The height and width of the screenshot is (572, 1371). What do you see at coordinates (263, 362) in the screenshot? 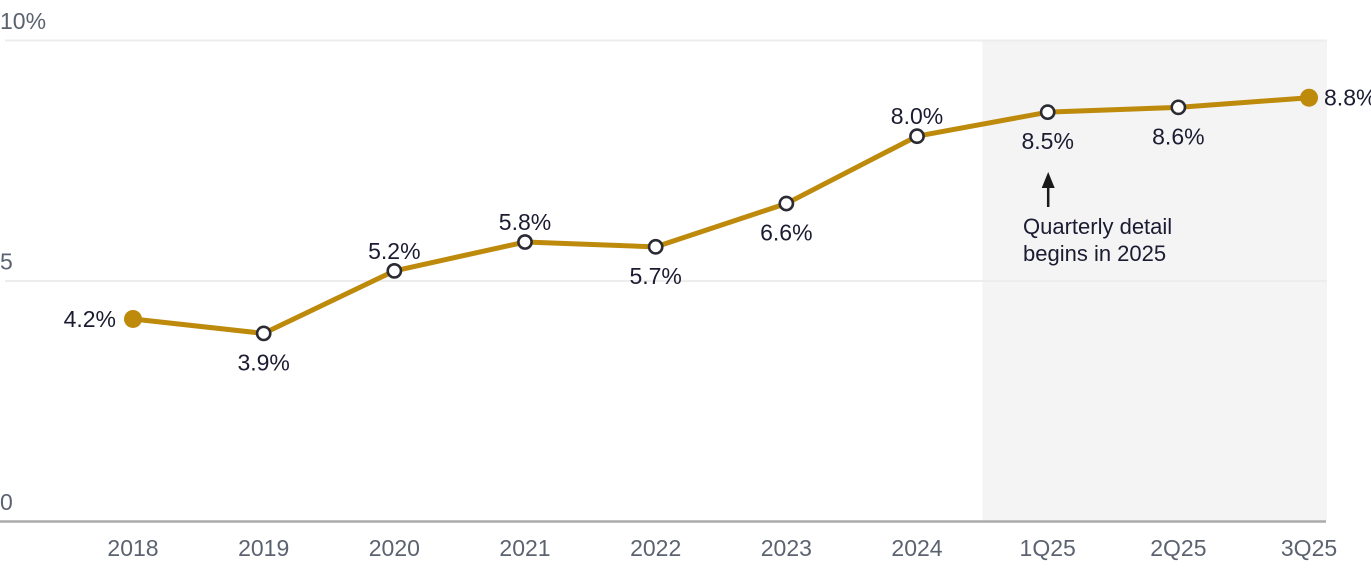
I see `data-point-label: 3.9%` at bounding box center [263, 362].